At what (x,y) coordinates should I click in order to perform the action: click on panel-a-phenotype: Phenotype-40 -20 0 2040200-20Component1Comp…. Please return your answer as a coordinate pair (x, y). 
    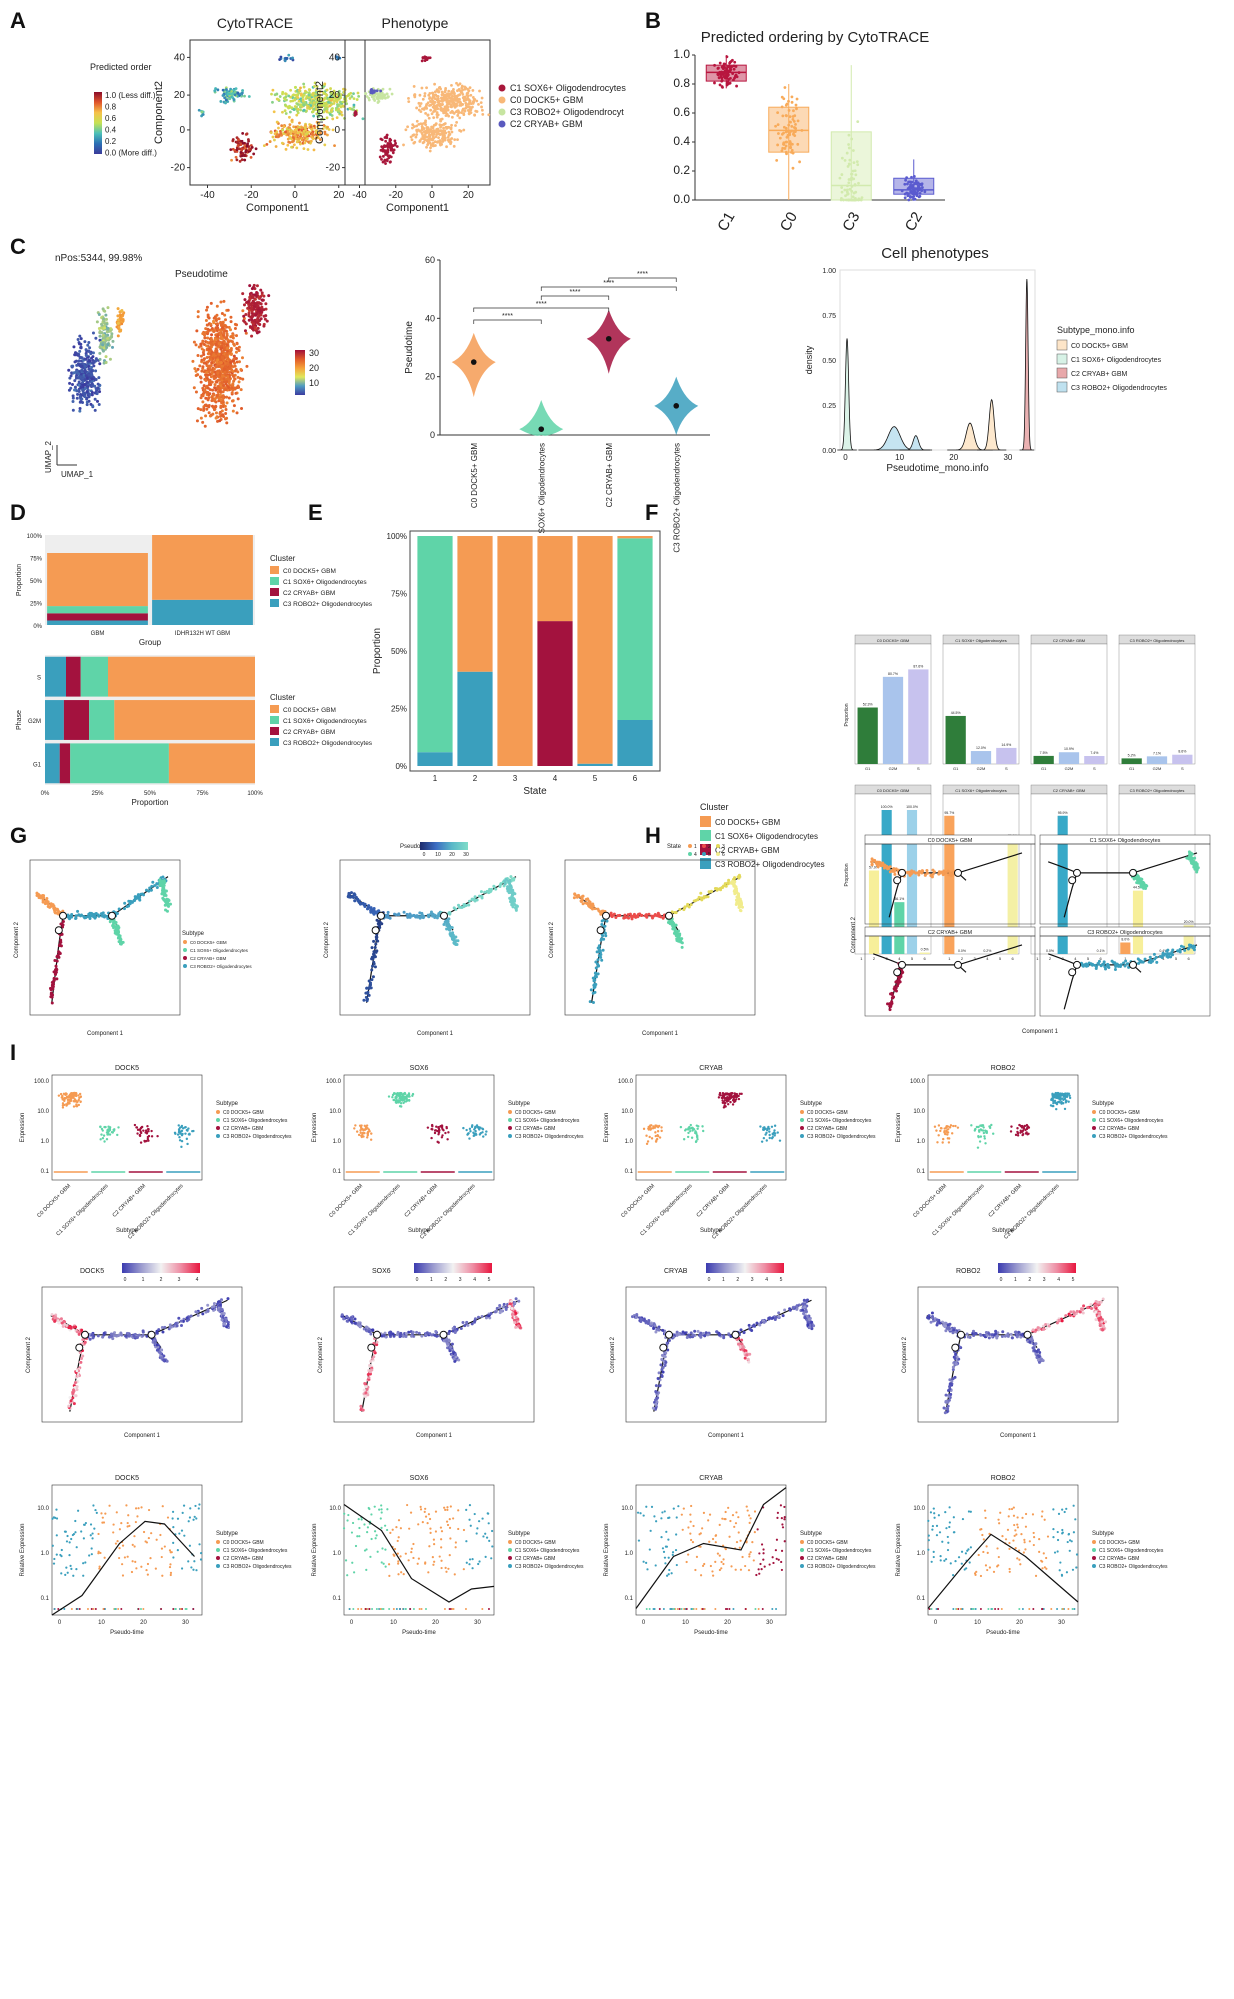
    Looking at the image, I should click on (470, 114).